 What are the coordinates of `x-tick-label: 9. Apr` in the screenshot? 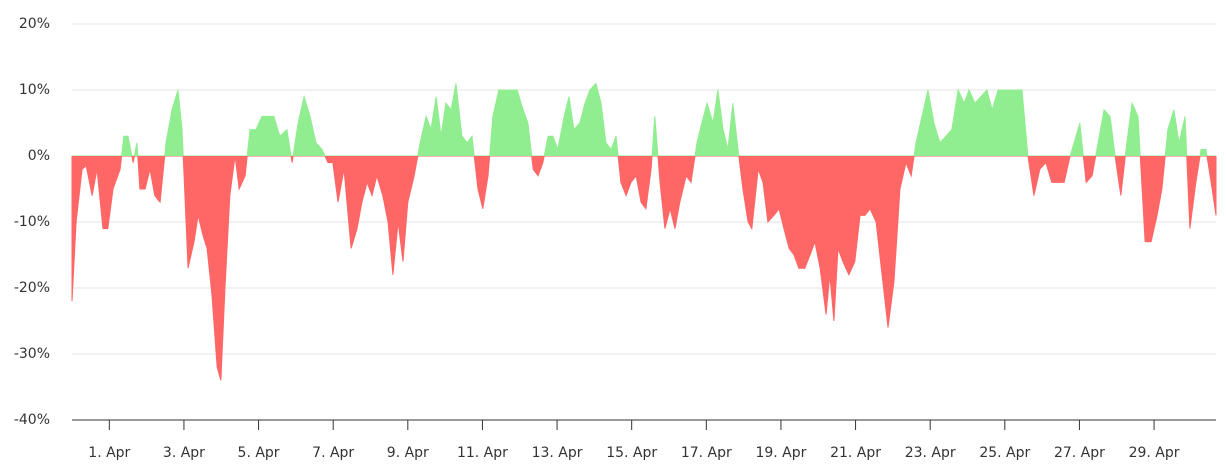 It's located at (408, 453).